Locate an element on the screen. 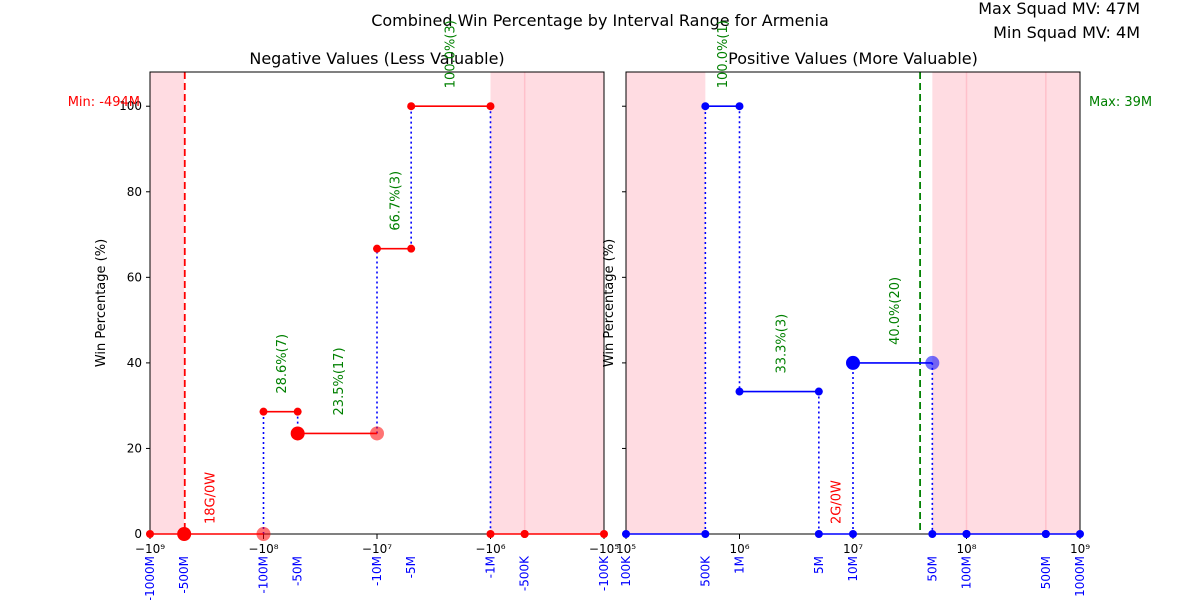  right-x-custom-tick-label: 100K is located at coordinates (626, 571).